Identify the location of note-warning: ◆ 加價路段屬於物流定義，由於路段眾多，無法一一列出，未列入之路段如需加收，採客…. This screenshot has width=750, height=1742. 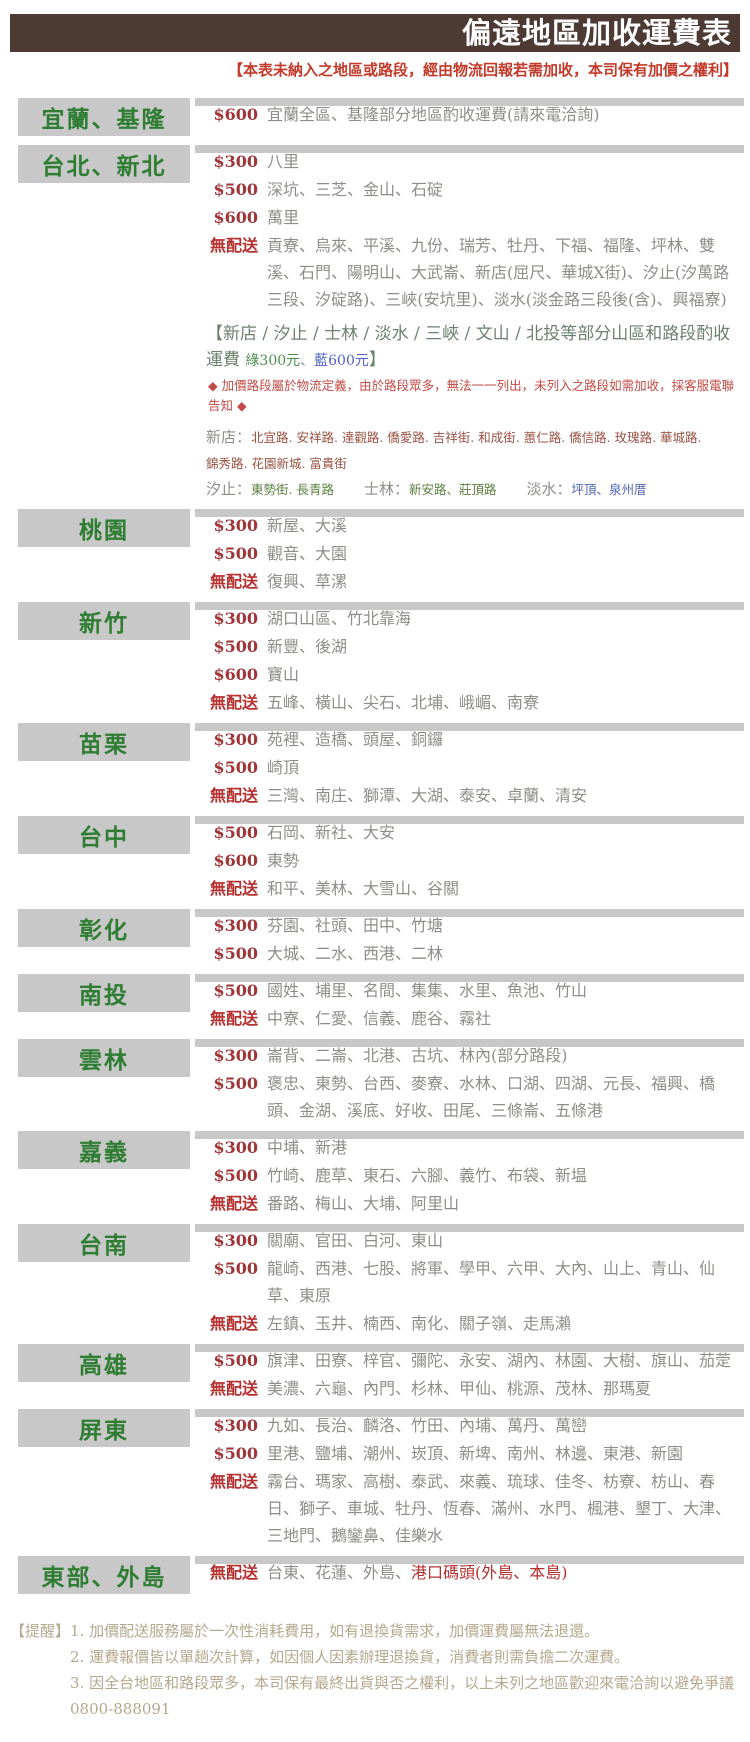
(471, 395).